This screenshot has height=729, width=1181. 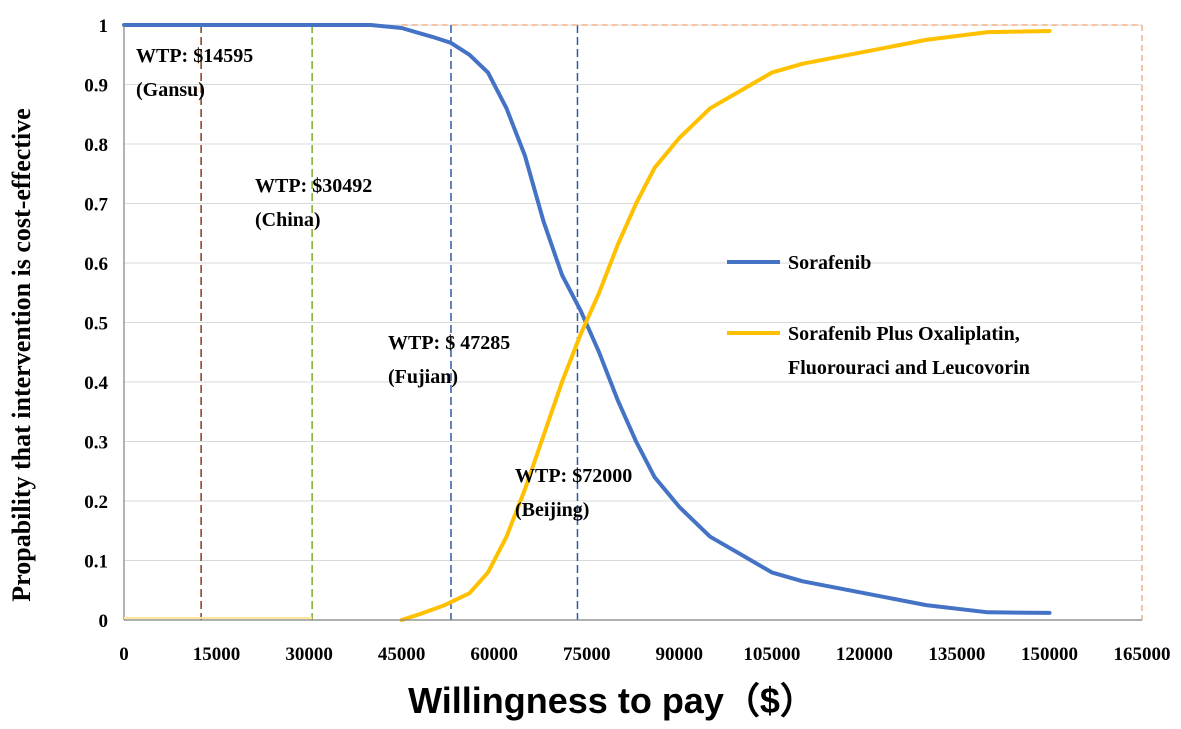 What do you see at coordinates (494, 654) in the screenshot?
I see `x-tick-label: 60000` at bounding box center [494, 654].